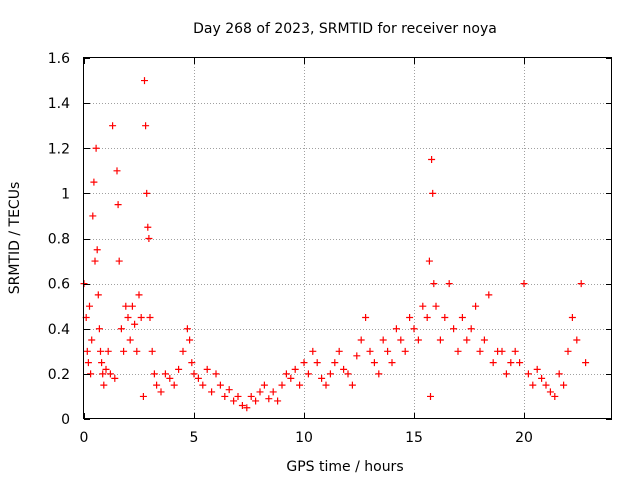 This screenshot has height=480, width=640. What do you see at coordinates (344, 467) in the screenshot?
I see `x-axis-label: GPS time / hours` at bounding box center [344, 467].